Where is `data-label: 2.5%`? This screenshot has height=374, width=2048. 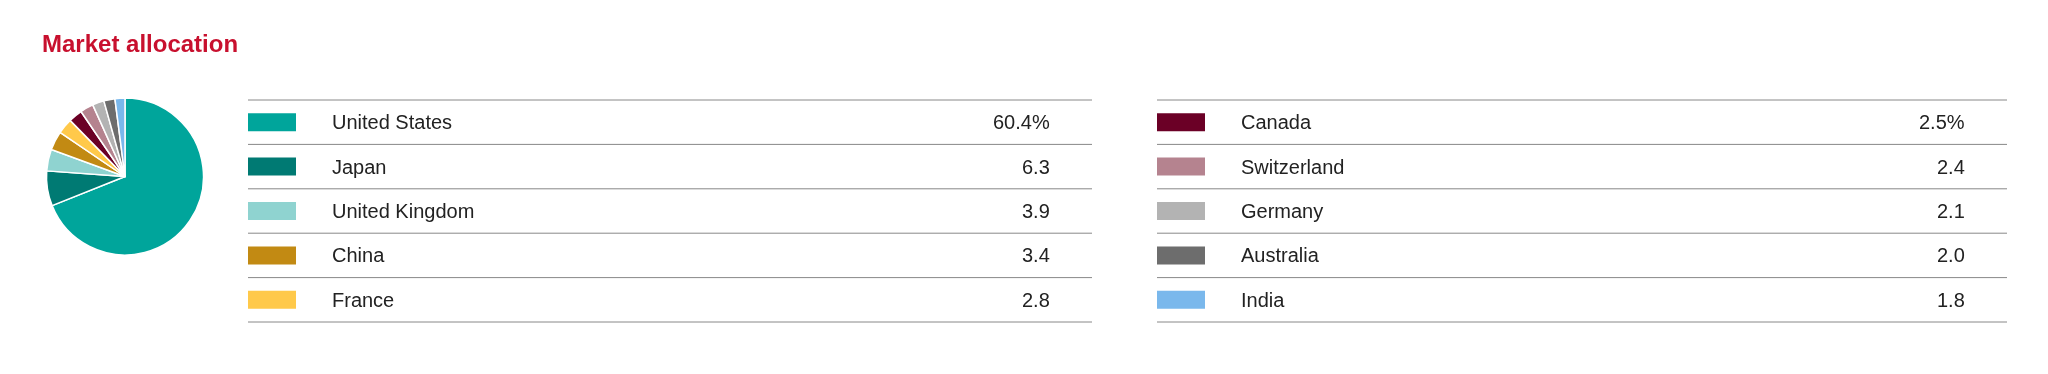 data-label: 2.5% is located at coordinates (1942, 122).